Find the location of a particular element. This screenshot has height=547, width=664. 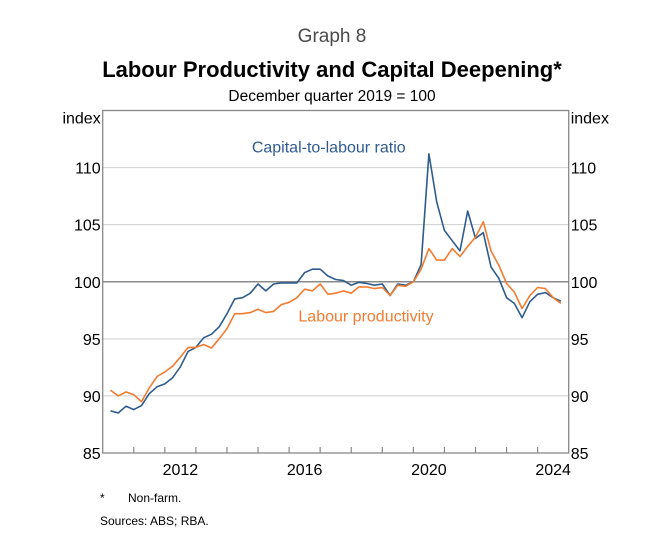

y-tick-label-left: 110 is located at coordinates (88, 169).